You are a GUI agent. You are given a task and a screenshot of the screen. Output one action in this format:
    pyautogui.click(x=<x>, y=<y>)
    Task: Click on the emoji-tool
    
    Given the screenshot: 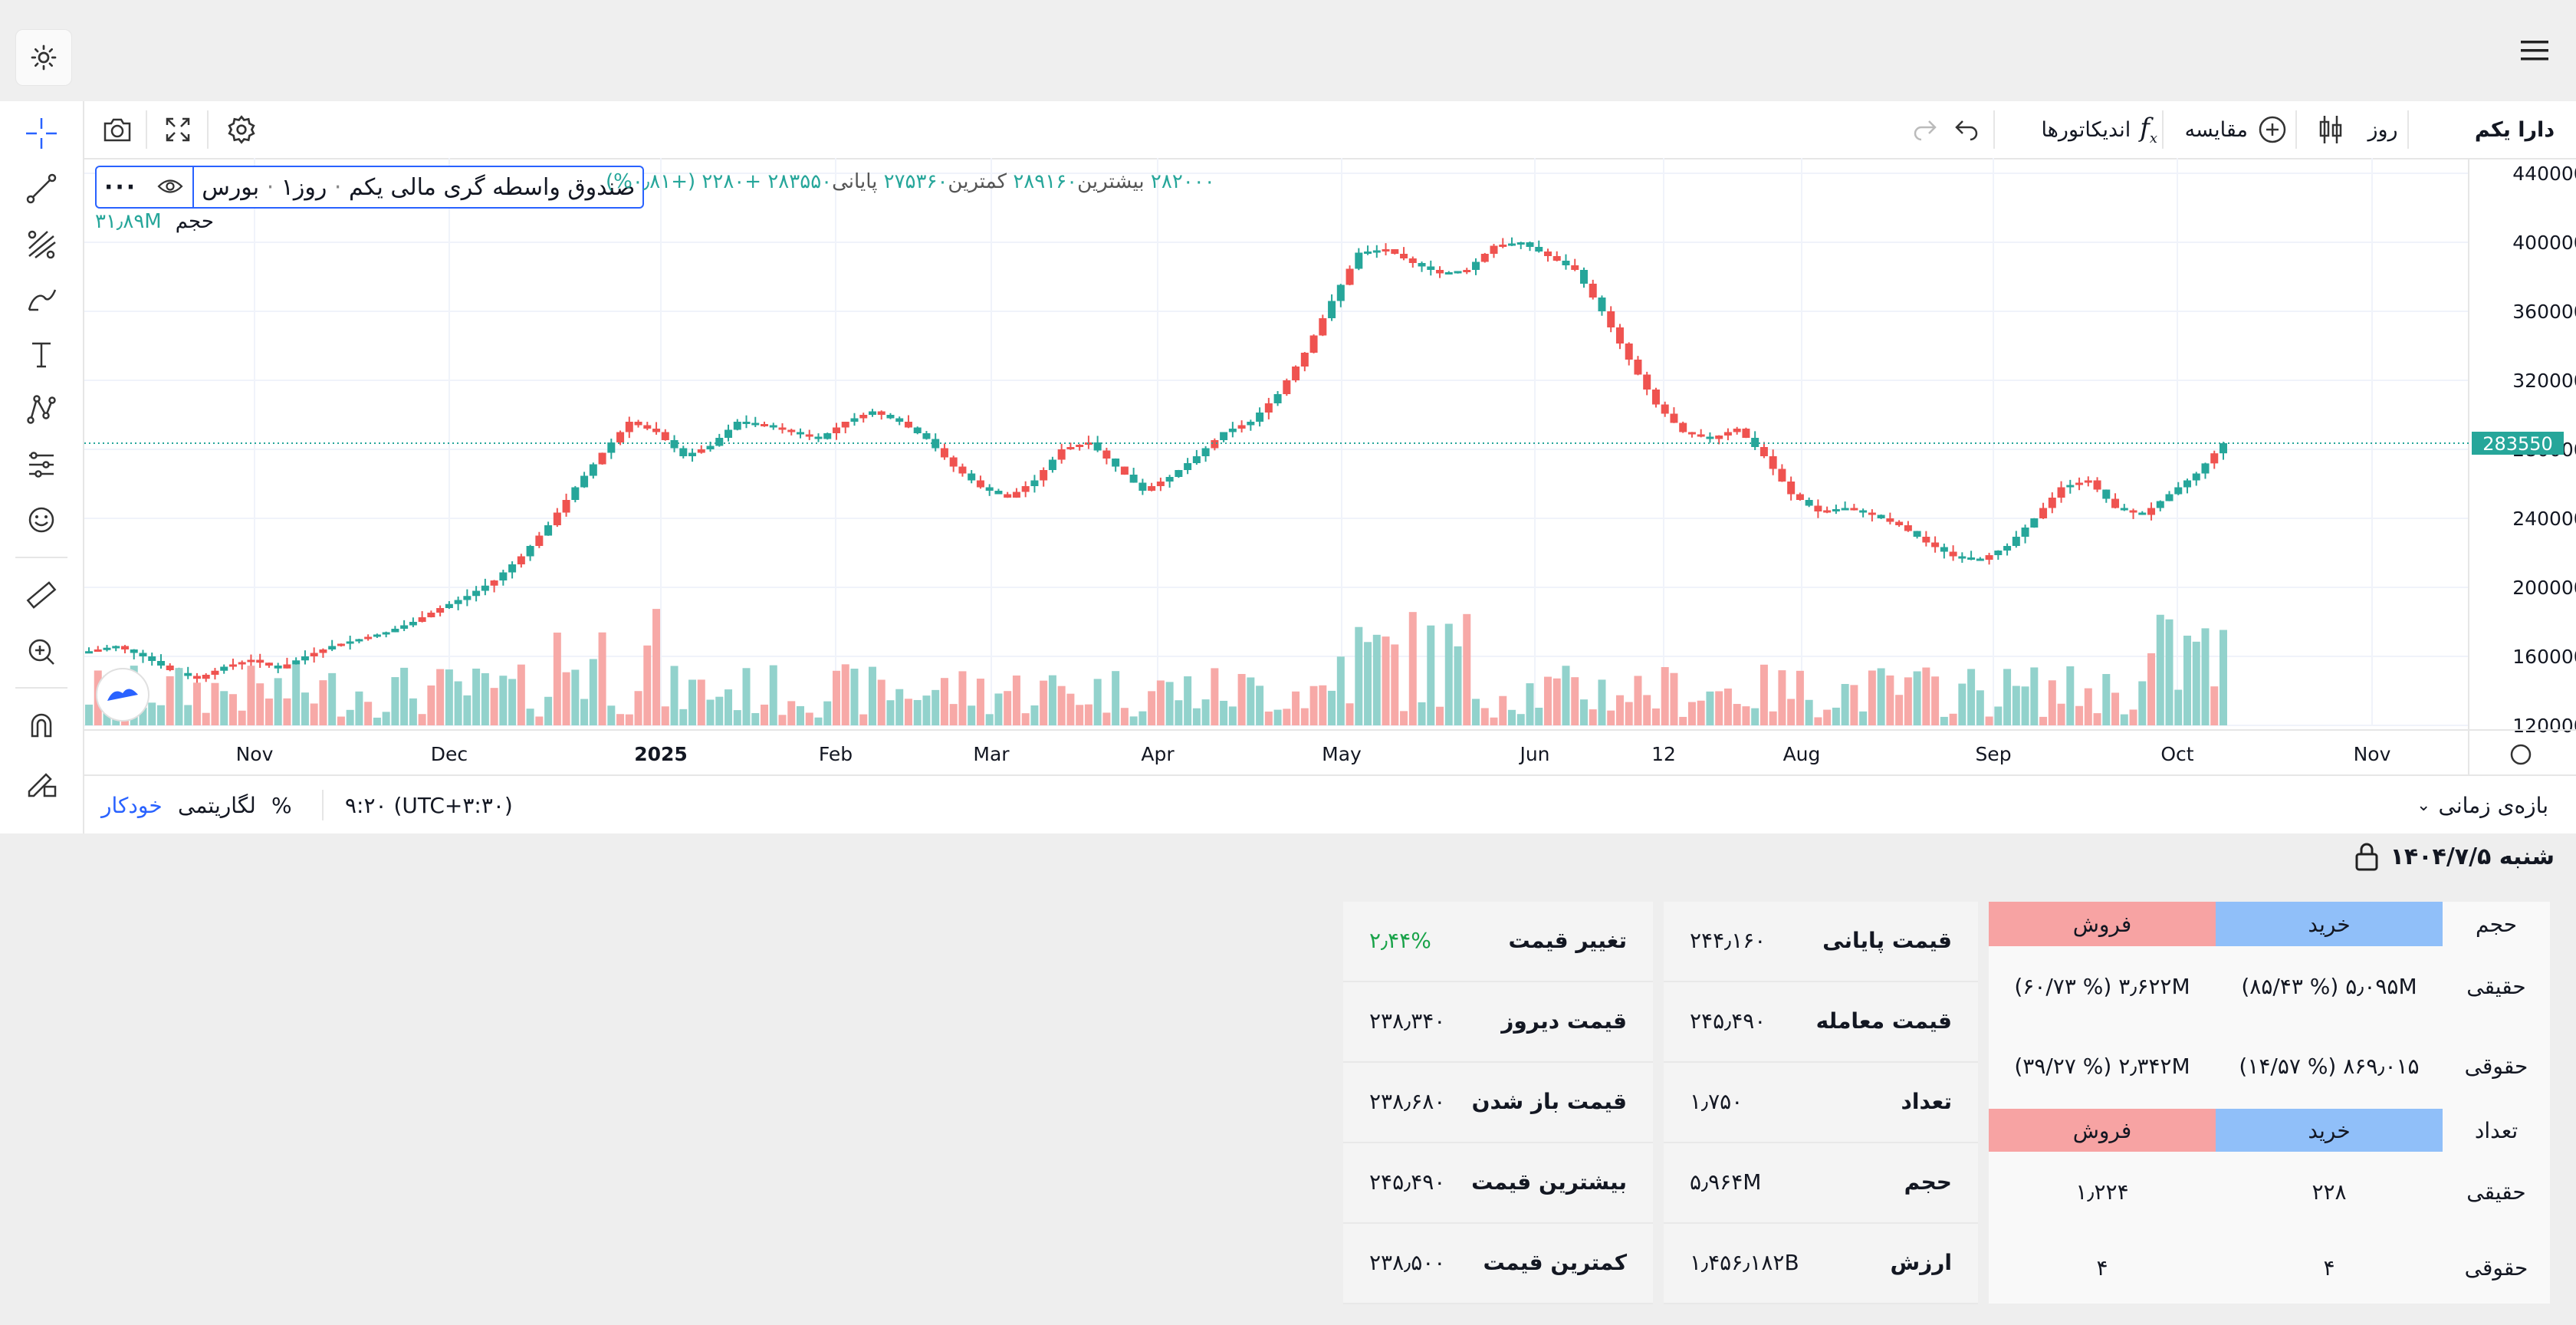 What is the action you would take?
    pyautogui.click(x=41, y=519)
    